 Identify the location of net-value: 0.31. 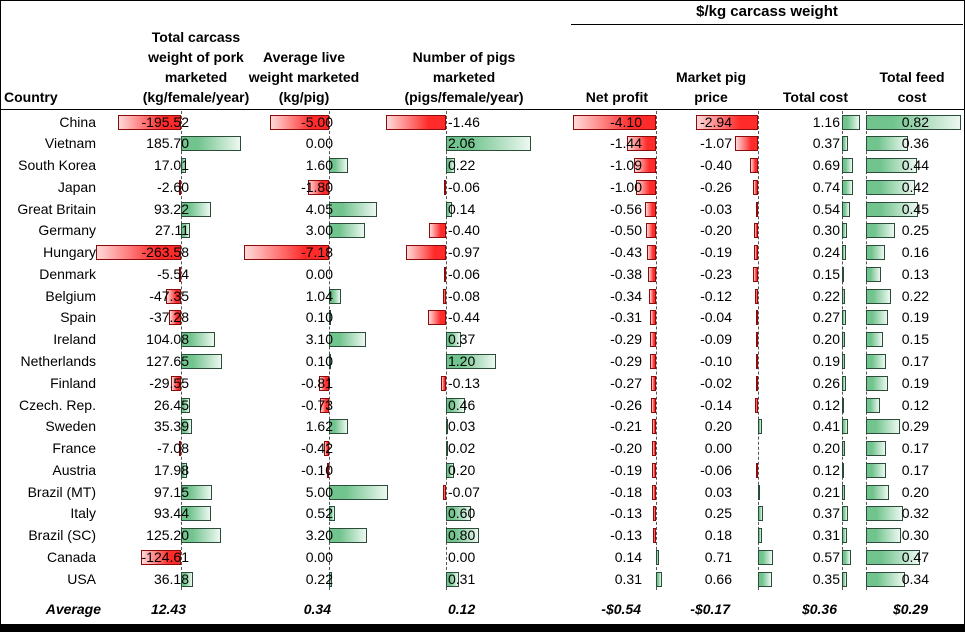
(628, 578).